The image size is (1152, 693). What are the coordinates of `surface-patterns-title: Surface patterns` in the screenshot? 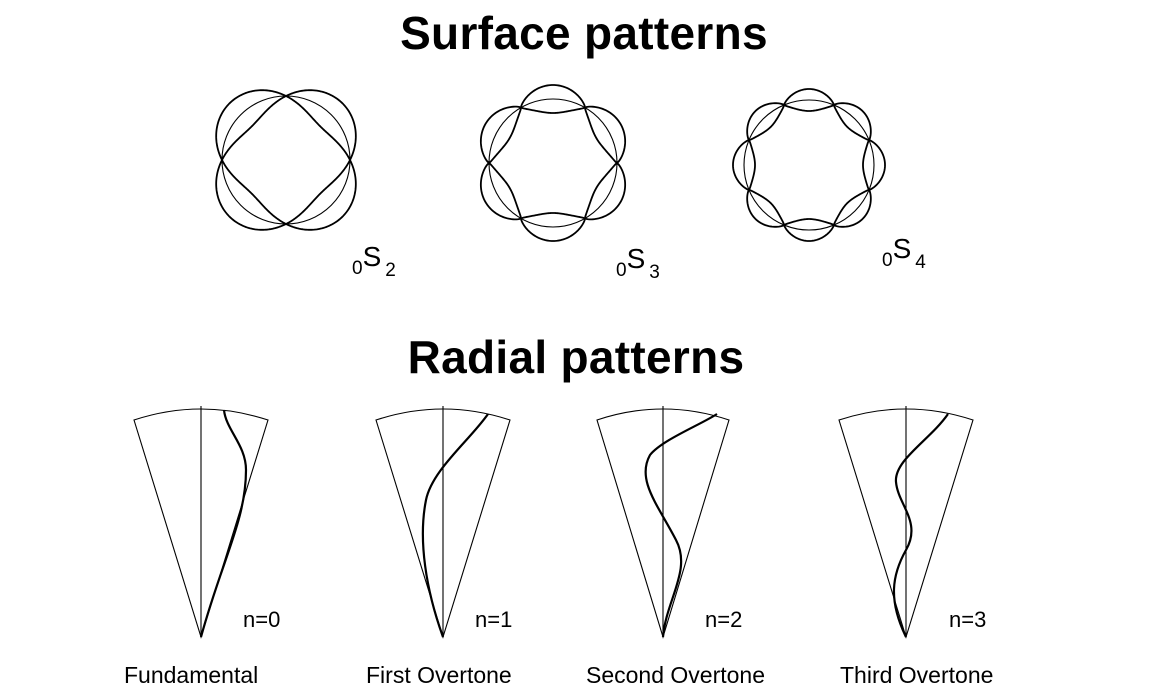 It's located at (584, 33).